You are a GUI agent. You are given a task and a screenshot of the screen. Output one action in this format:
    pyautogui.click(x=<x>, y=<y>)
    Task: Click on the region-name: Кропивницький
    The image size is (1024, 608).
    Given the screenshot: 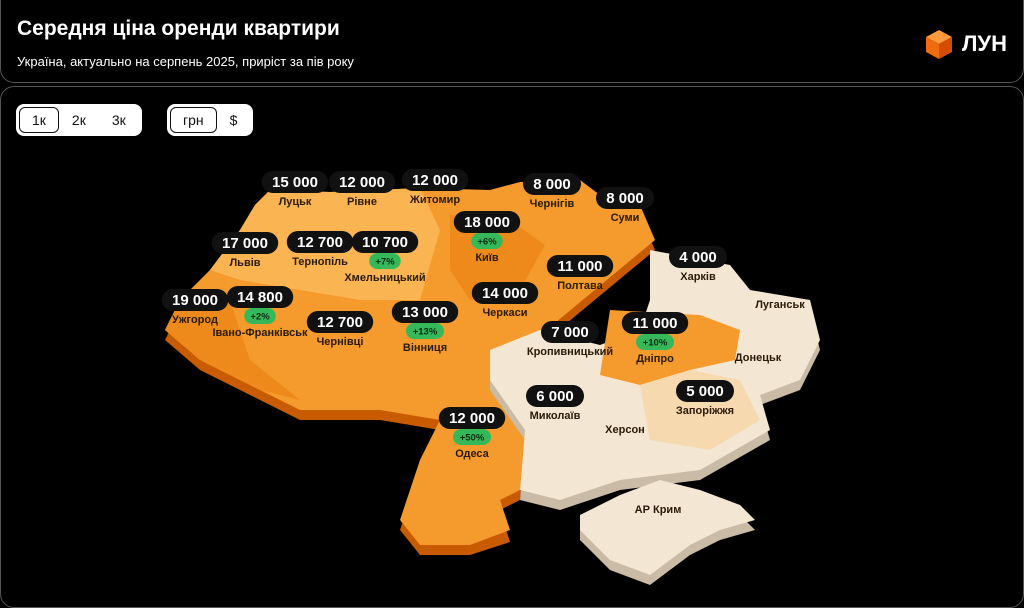 What is the action you would take?
    pyautogui.click(x=570, y=352)
    